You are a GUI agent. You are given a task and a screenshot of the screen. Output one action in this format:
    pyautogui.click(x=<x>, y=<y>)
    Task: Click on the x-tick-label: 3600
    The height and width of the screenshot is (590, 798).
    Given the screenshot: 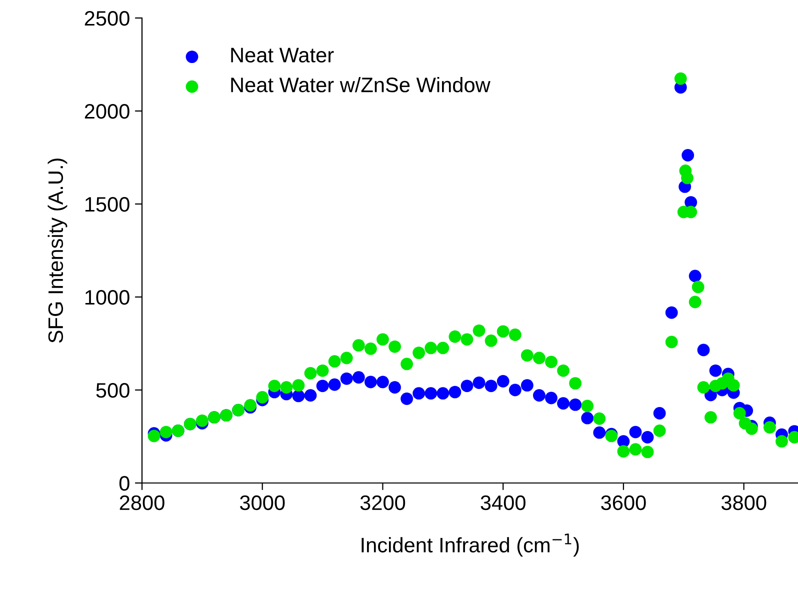 What is the action you would take?
    pyautogui.click(x=623, y=502)
    